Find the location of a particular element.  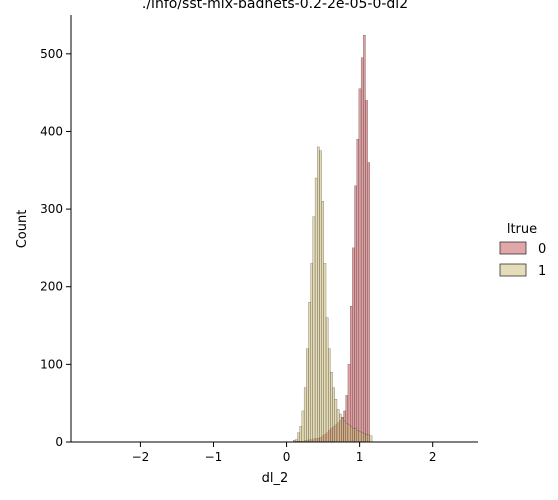

x-axis-label: dl_2 is located at coordinates (275, 478).